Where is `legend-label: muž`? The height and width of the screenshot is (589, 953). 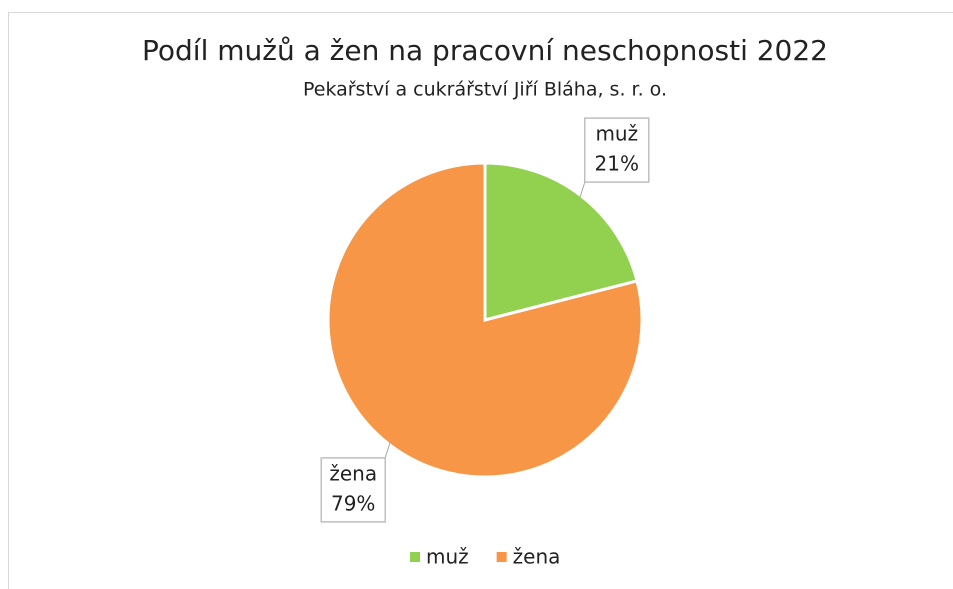 legend-label: muž is located at coordinates (447, 557).